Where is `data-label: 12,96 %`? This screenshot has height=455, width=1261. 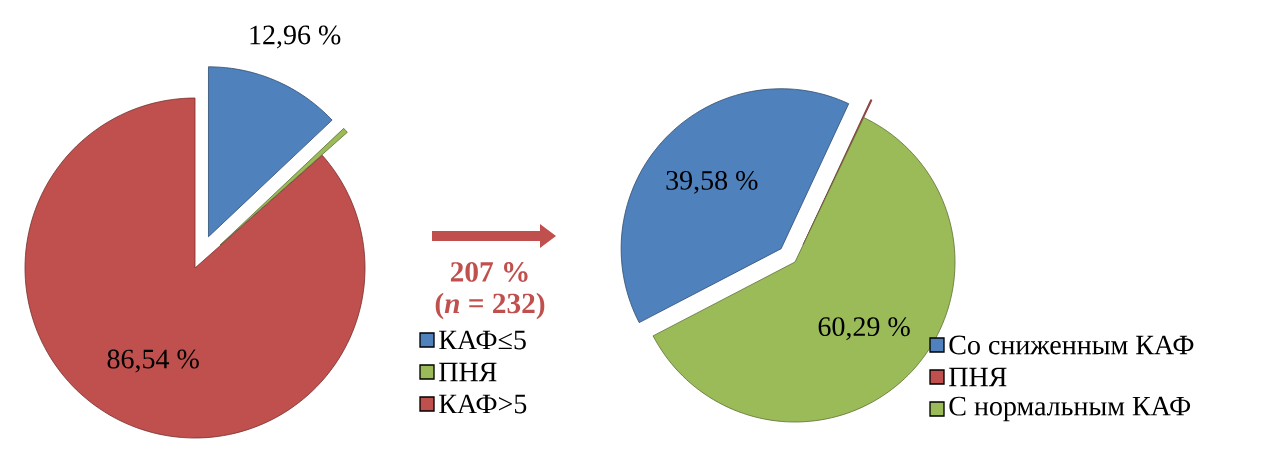 data-label: 12,96 % is located at coordinates (295, 37).